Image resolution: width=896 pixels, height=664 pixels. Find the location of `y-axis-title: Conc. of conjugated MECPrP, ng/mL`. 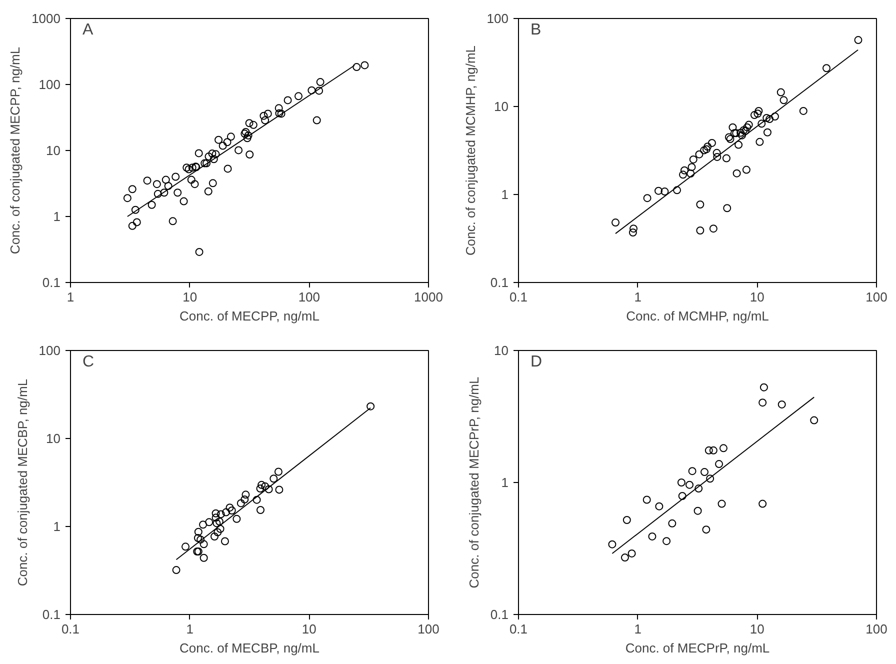

y-axis-title: Conc. of conjugated MECPrP, ng/mL is located at coordinates (474, 482).